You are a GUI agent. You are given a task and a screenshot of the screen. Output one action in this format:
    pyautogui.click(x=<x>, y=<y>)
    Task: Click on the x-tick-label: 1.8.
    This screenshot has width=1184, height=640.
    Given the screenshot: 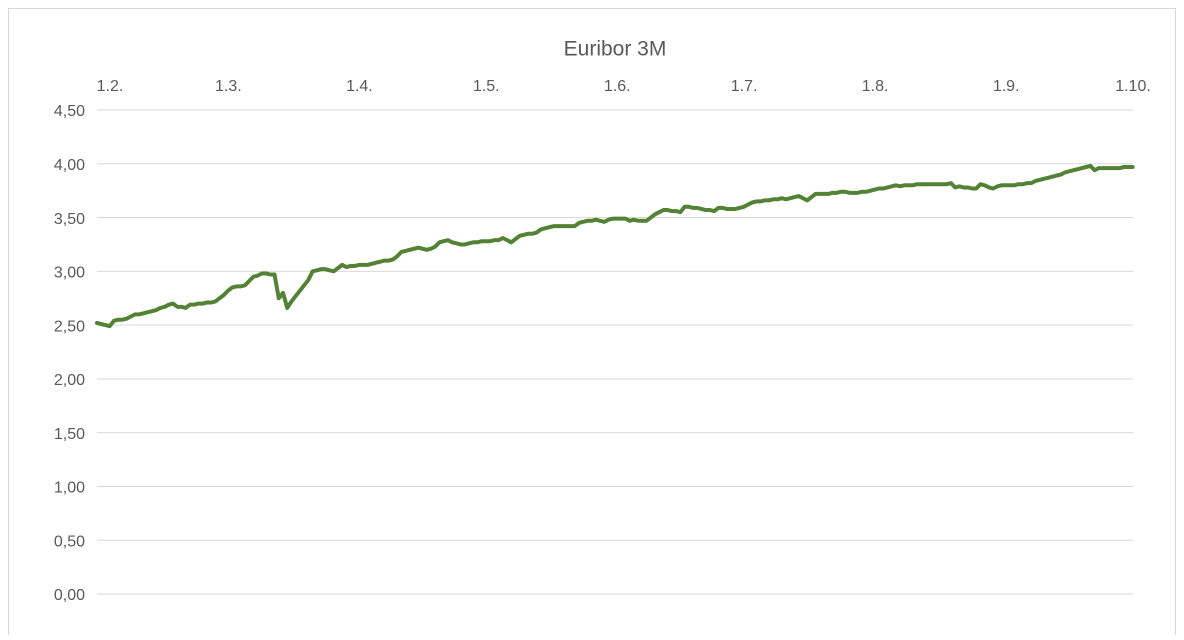 What is the action you would take?
    pyautogui.click(x=875, y=86)
    